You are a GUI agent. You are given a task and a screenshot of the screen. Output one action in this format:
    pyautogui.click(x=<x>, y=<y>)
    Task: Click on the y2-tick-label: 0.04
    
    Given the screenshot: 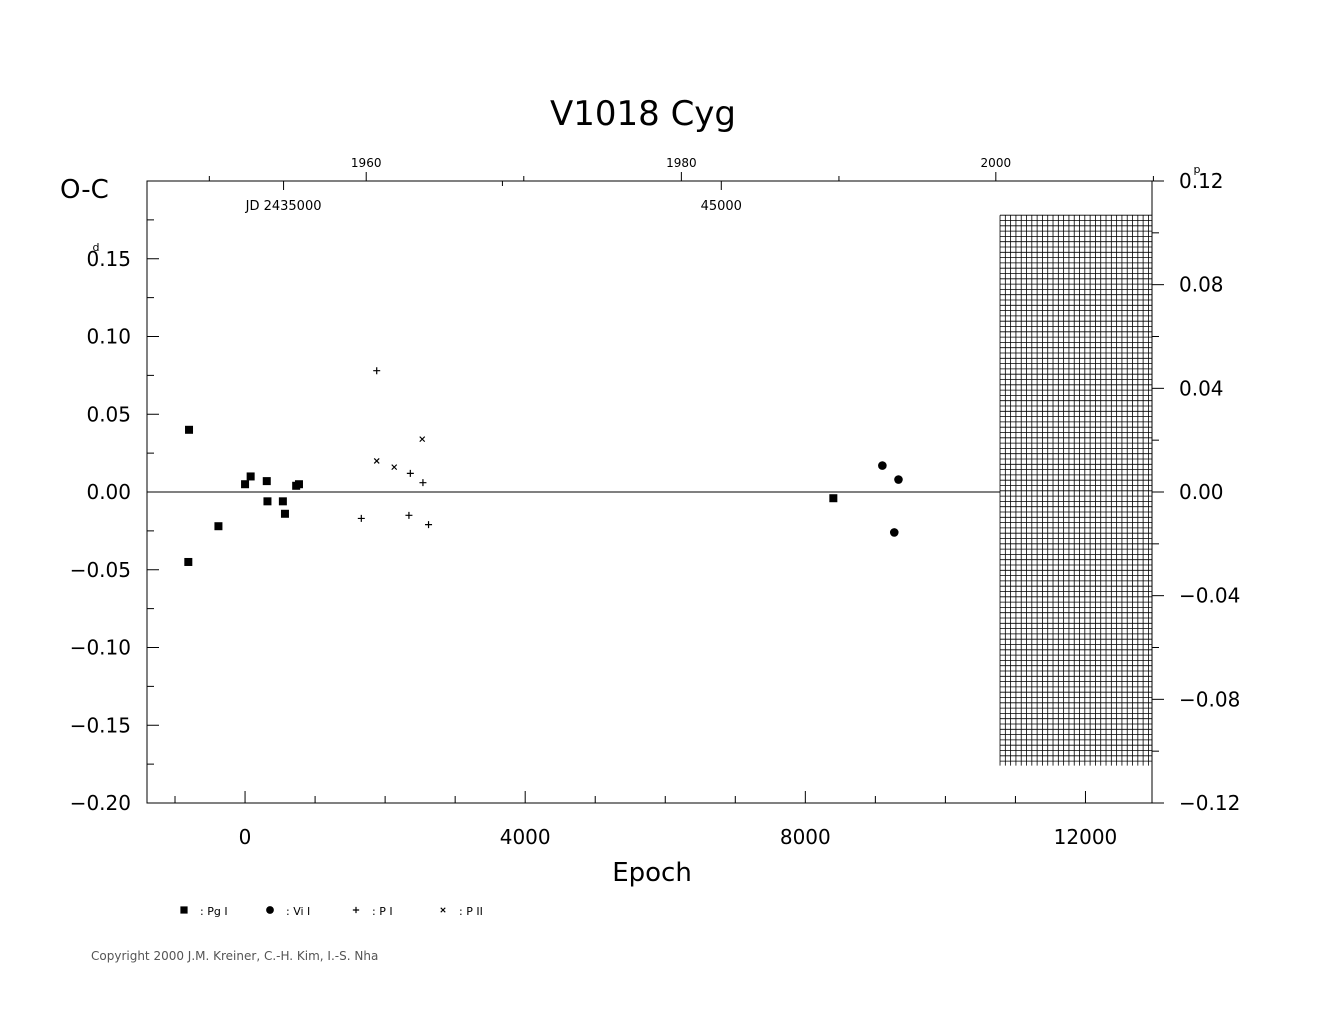 What is the action you would take?
    pyautogui.click(x=1201, y=388)
    